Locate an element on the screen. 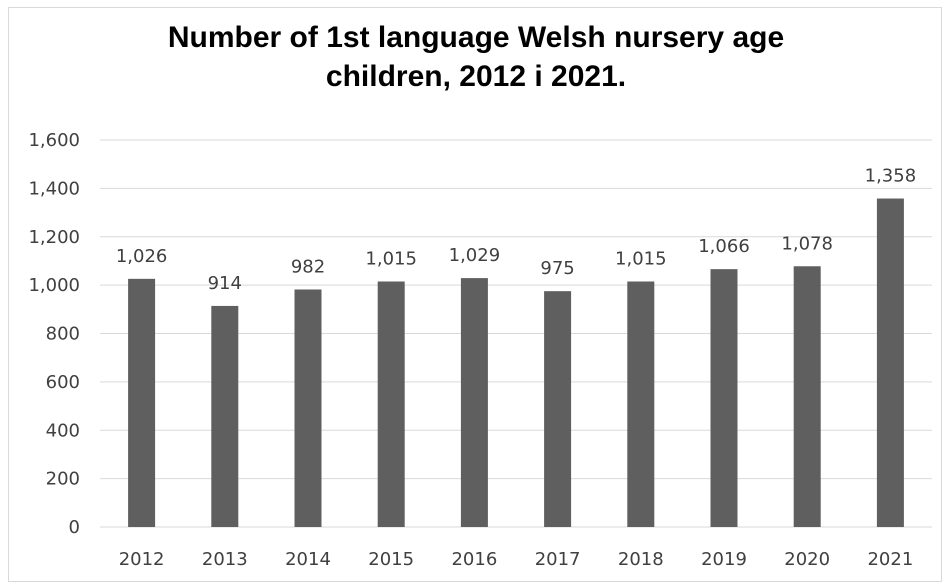 This screenshot has height=582, width=952. data-label-2020: 1,078 is located at coordinates (807, 243).